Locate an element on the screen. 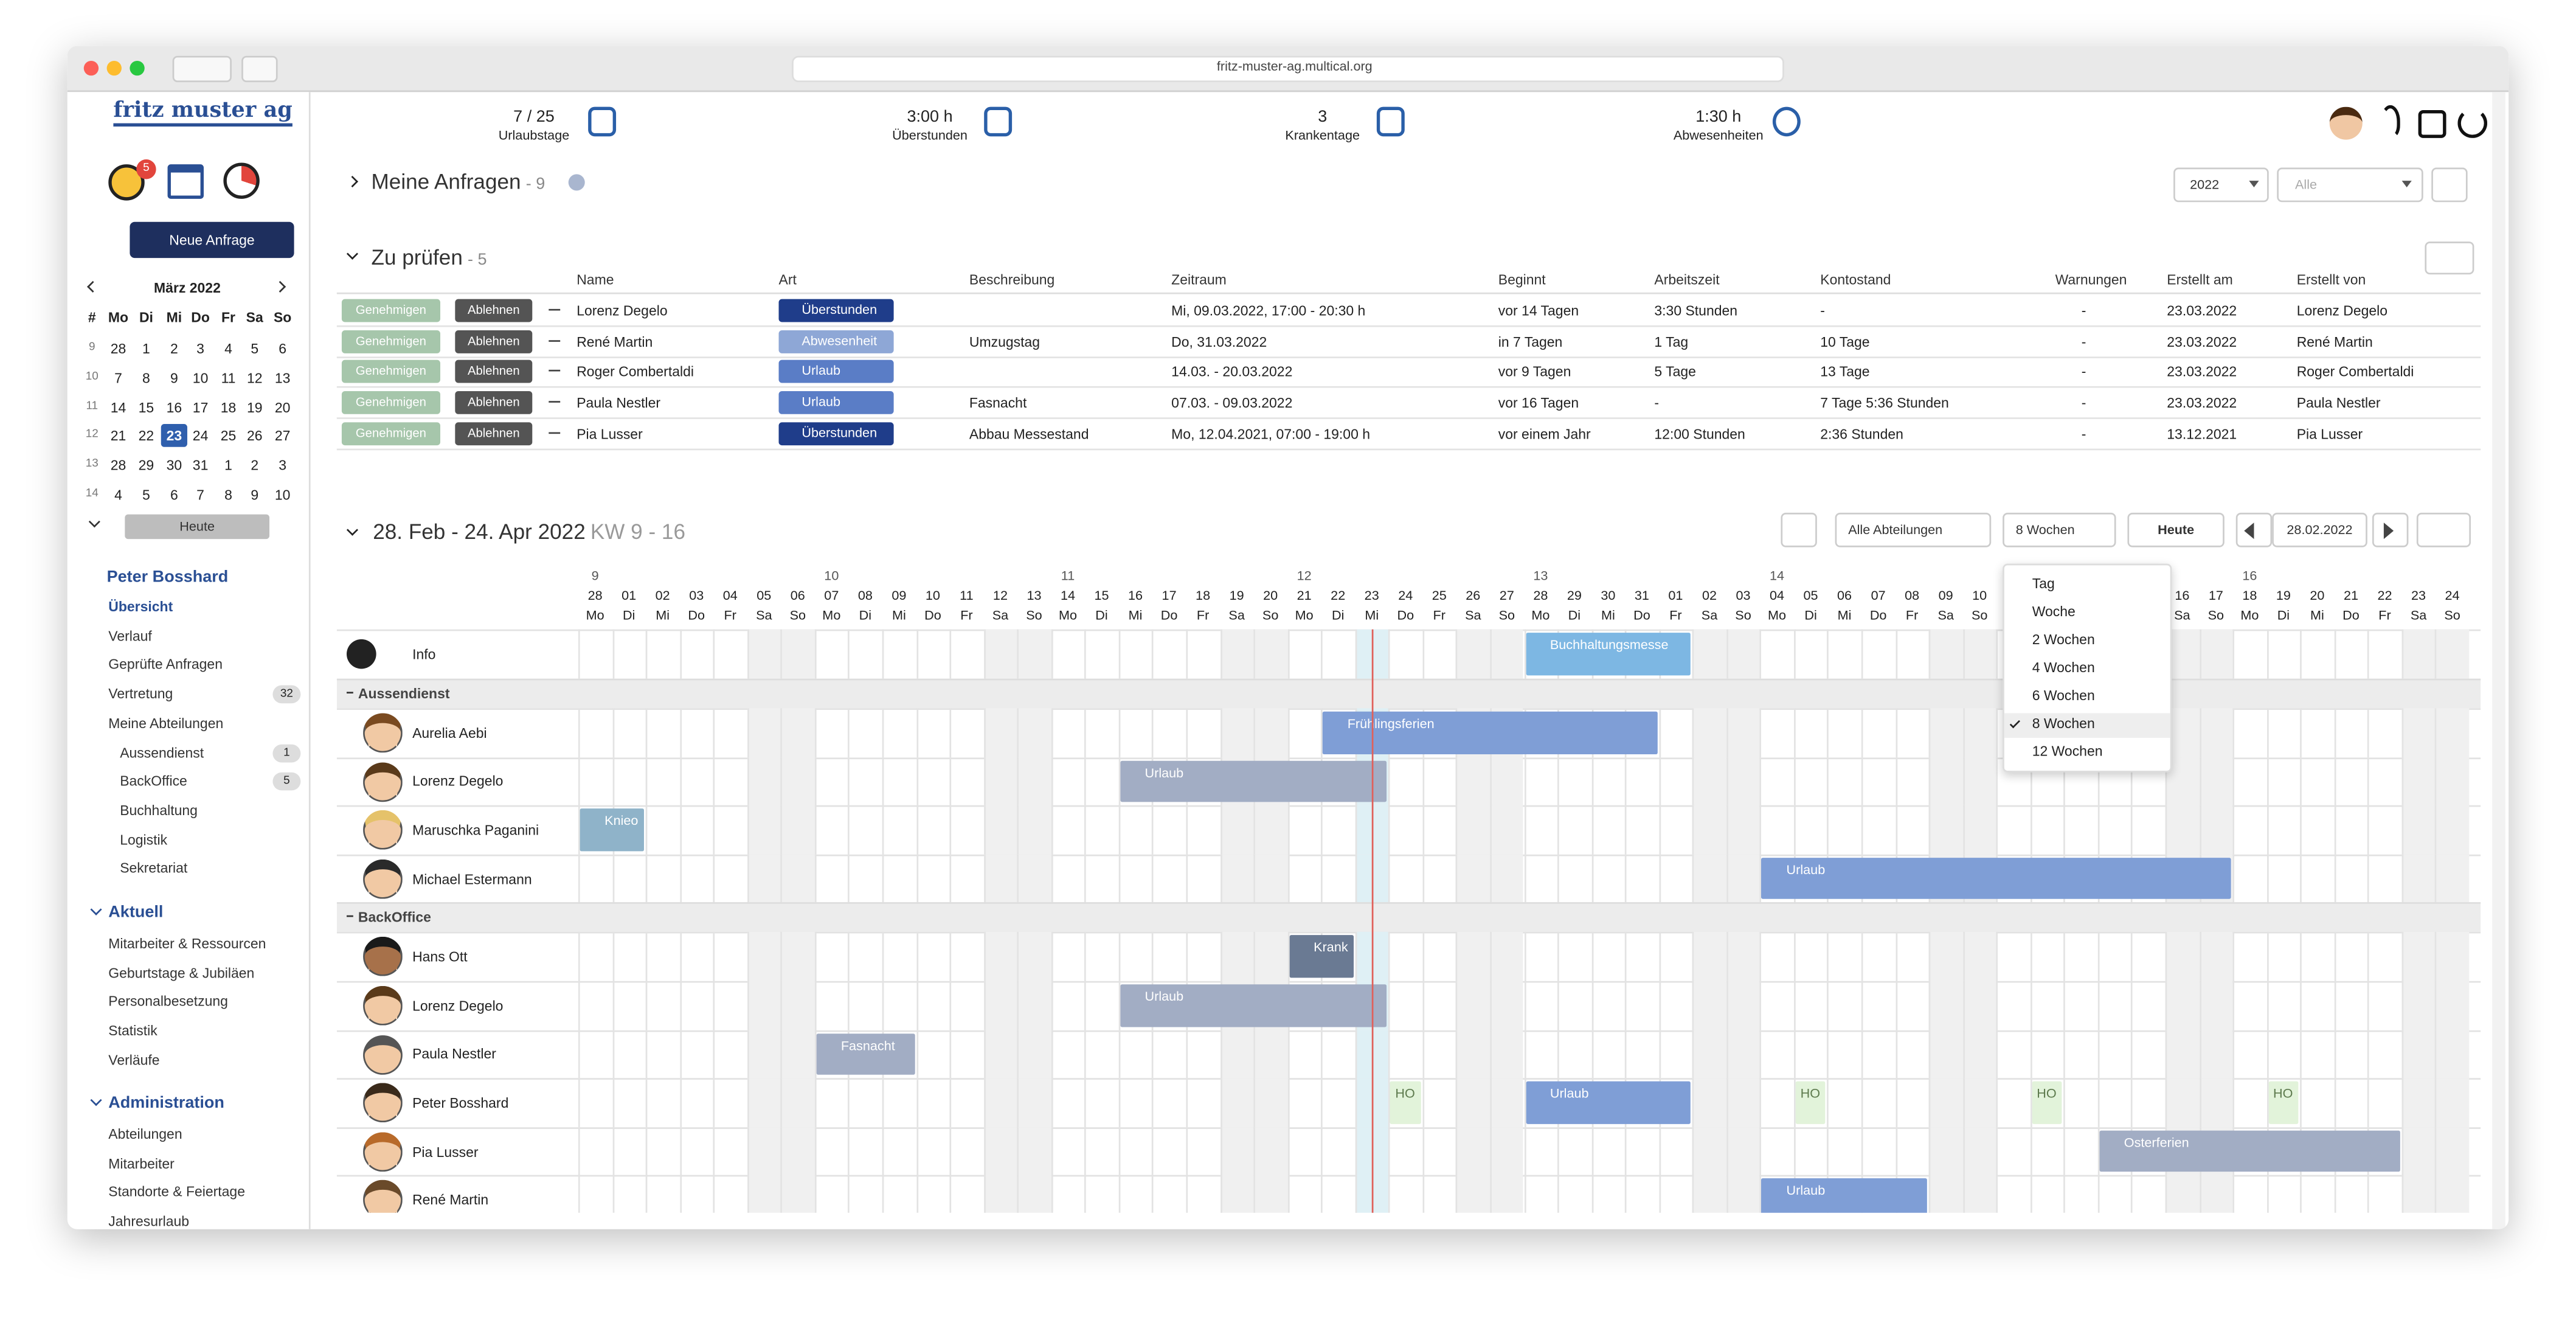  sidebar-toggle is located at coordinates (259, 69).